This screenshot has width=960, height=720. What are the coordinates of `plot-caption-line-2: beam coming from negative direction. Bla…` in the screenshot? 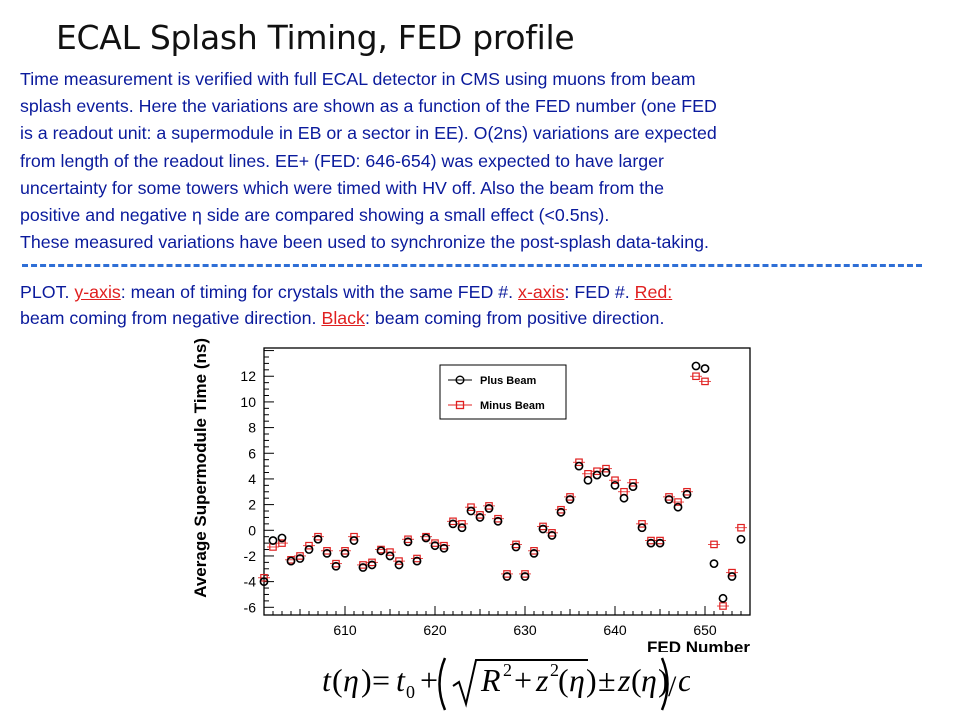 It's located at (489, 318).